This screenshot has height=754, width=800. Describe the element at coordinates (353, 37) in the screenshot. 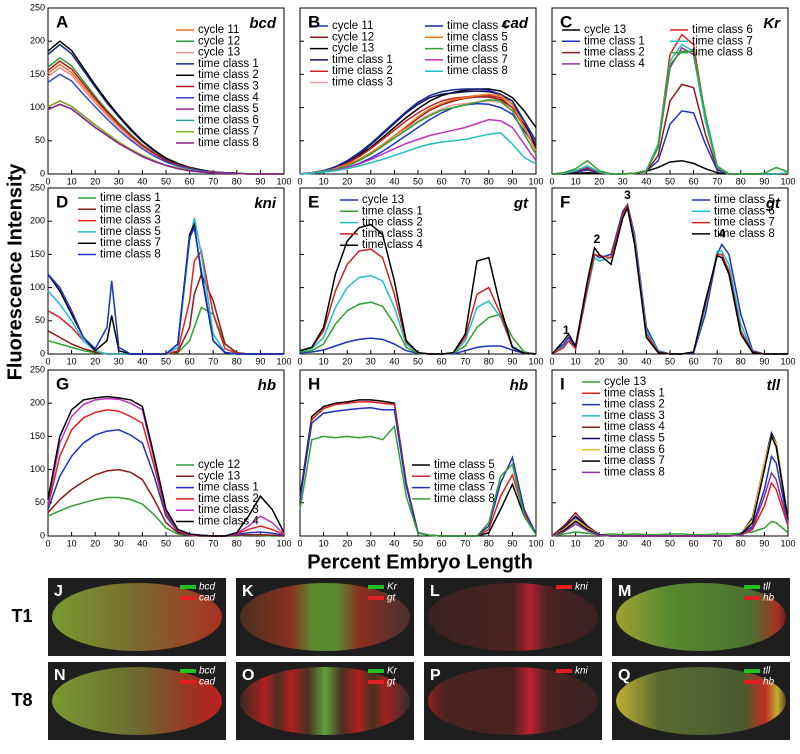

I see `legend-label: cycle 12` at that location.